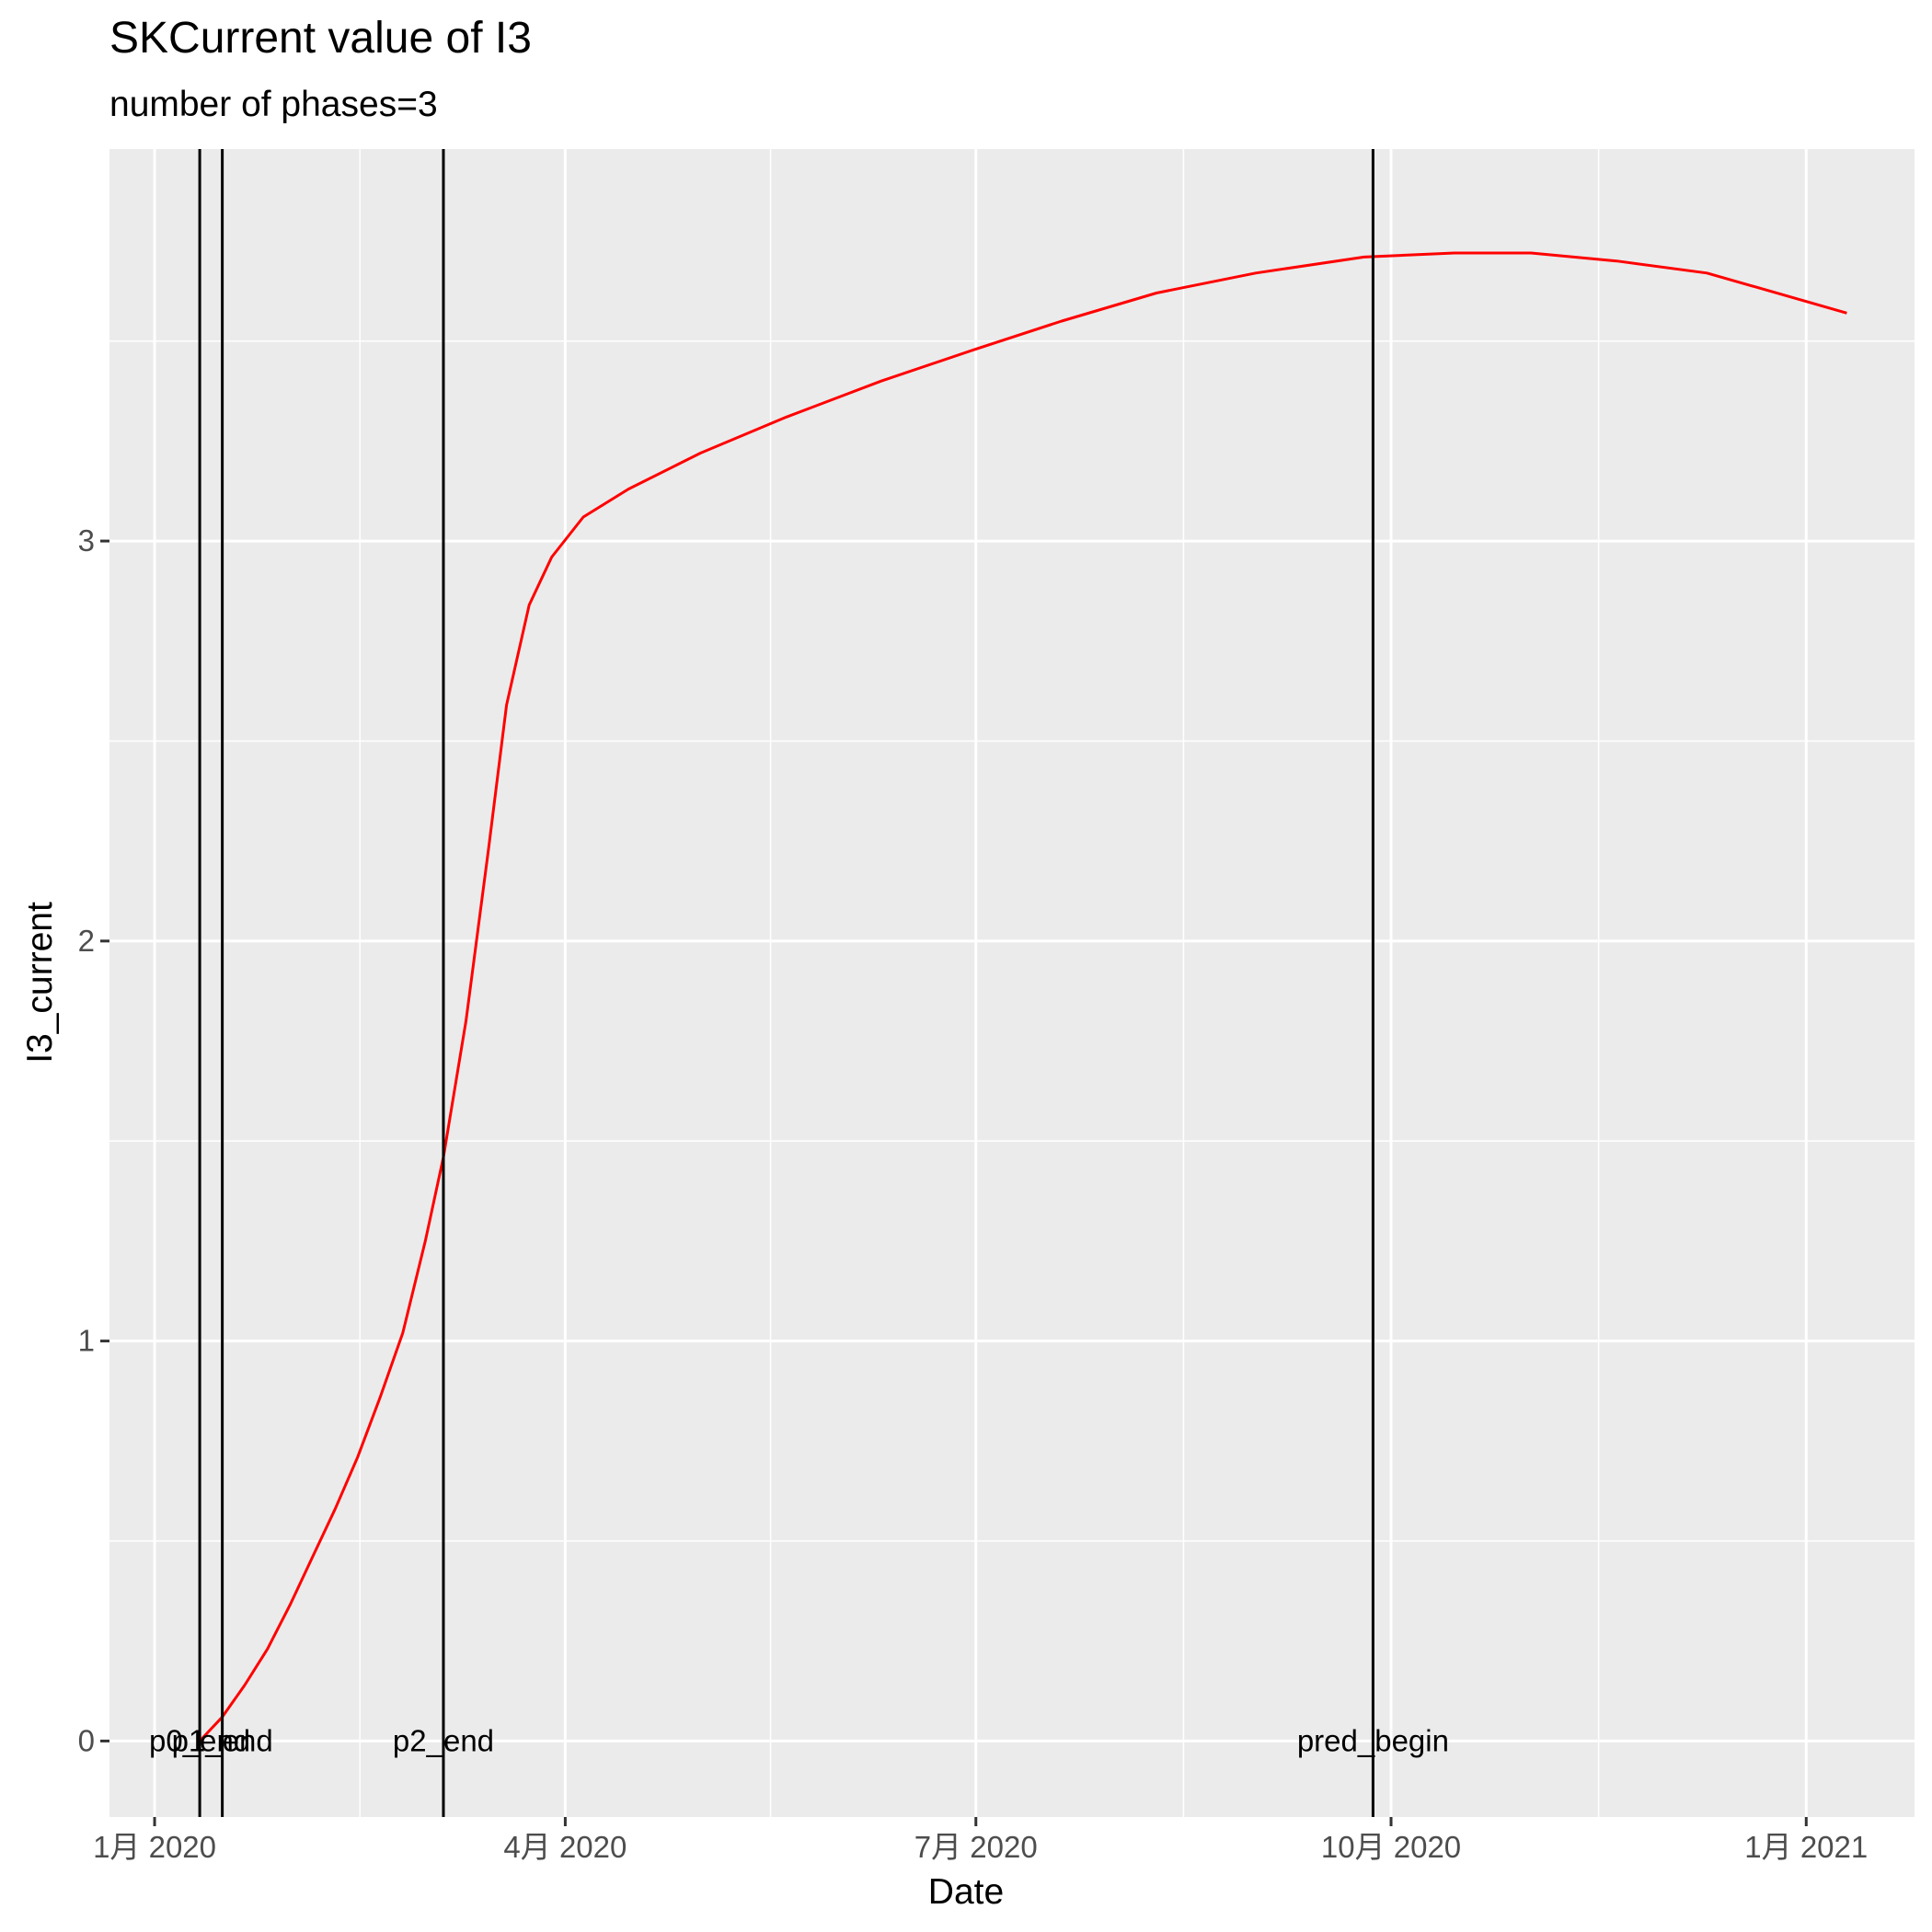 The height and width of the screenshot is (1932, 1932). I want to click on y-tick-label: 0, so click(86, 1740).